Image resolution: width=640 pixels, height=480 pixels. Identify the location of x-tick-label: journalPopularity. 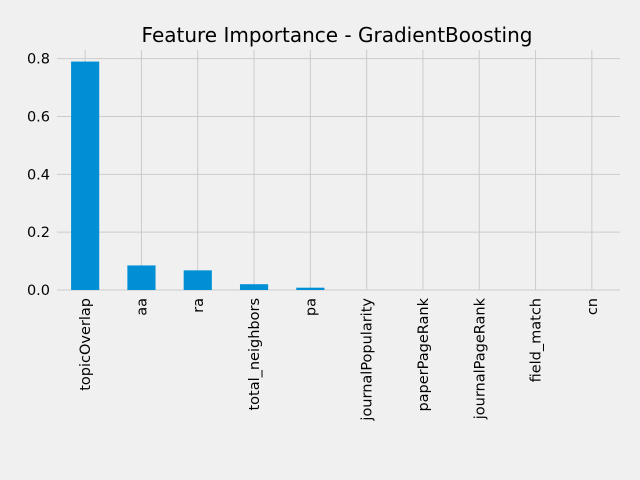
(368, 360).